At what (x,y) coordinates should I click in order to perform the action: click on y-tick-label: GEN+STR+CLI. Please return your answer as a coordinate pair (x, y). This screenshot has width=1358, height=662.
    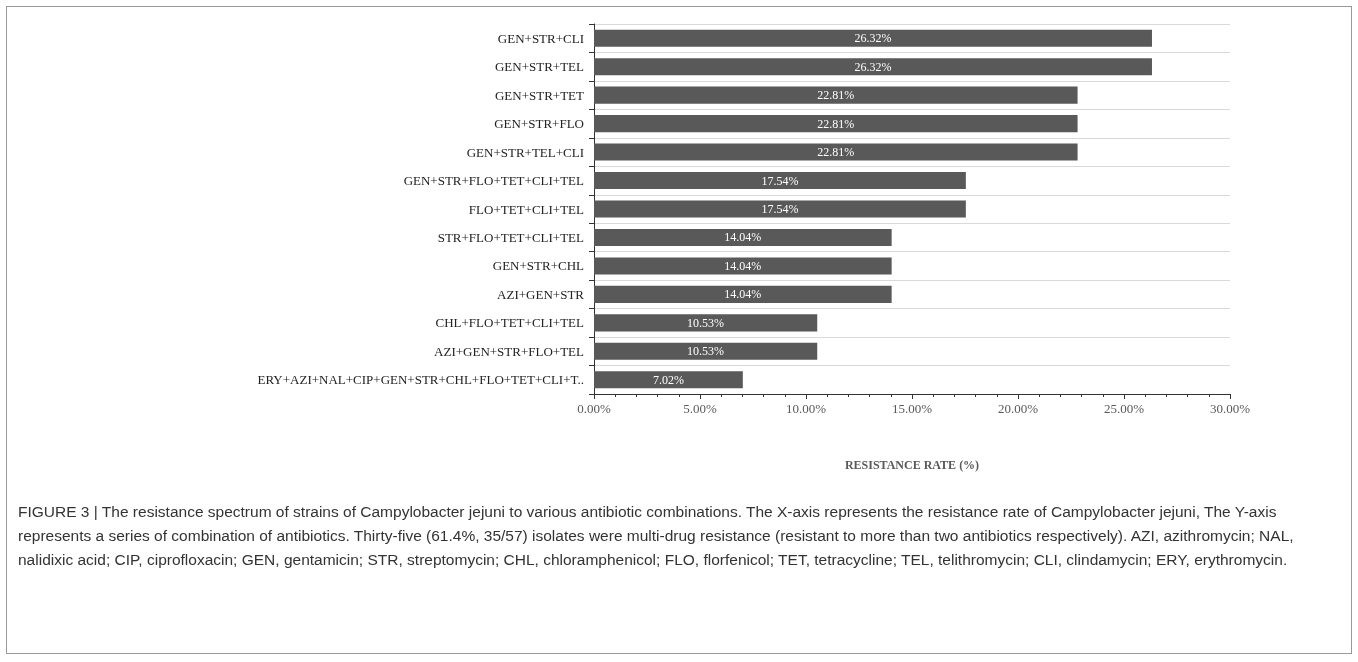
    Looking at the image, I should click on (540, 38).